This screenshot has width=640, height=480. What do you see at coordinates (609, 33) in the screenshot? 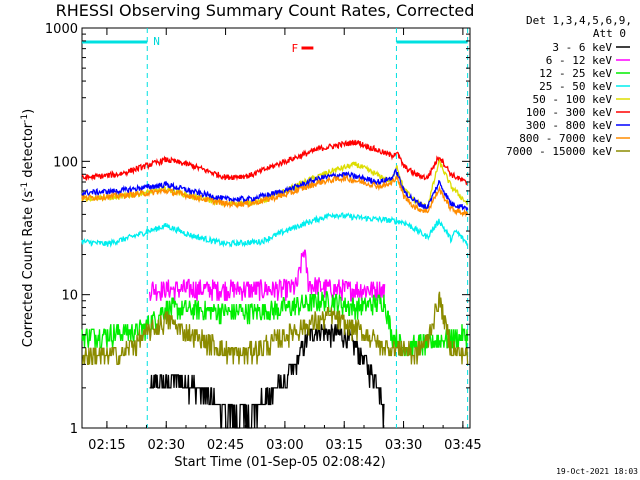
I see `legend-header-line2: Att 0` at bounding box center [609, 33].